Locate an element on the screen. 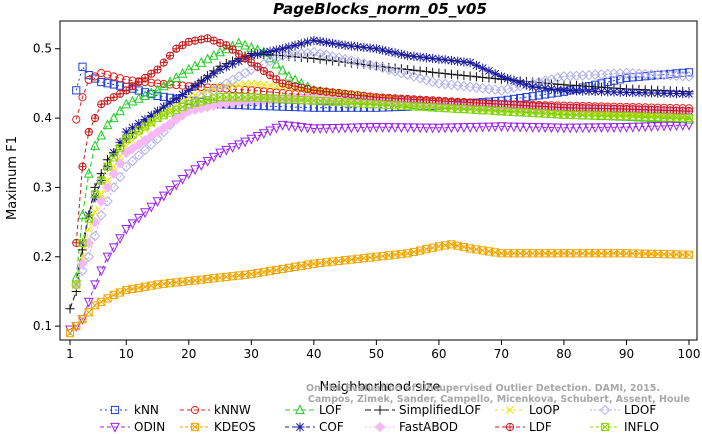  x-tick-label: 100 is located at coordinates (689, 354).